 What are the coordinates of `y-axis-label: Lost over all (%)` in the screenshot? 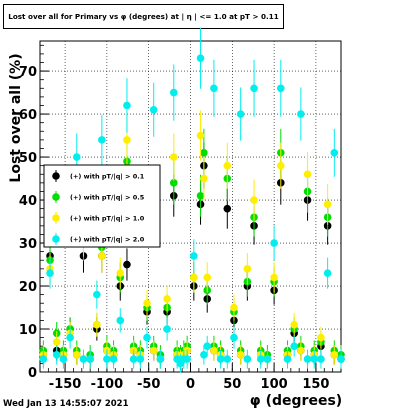 It's located at (16, 117).